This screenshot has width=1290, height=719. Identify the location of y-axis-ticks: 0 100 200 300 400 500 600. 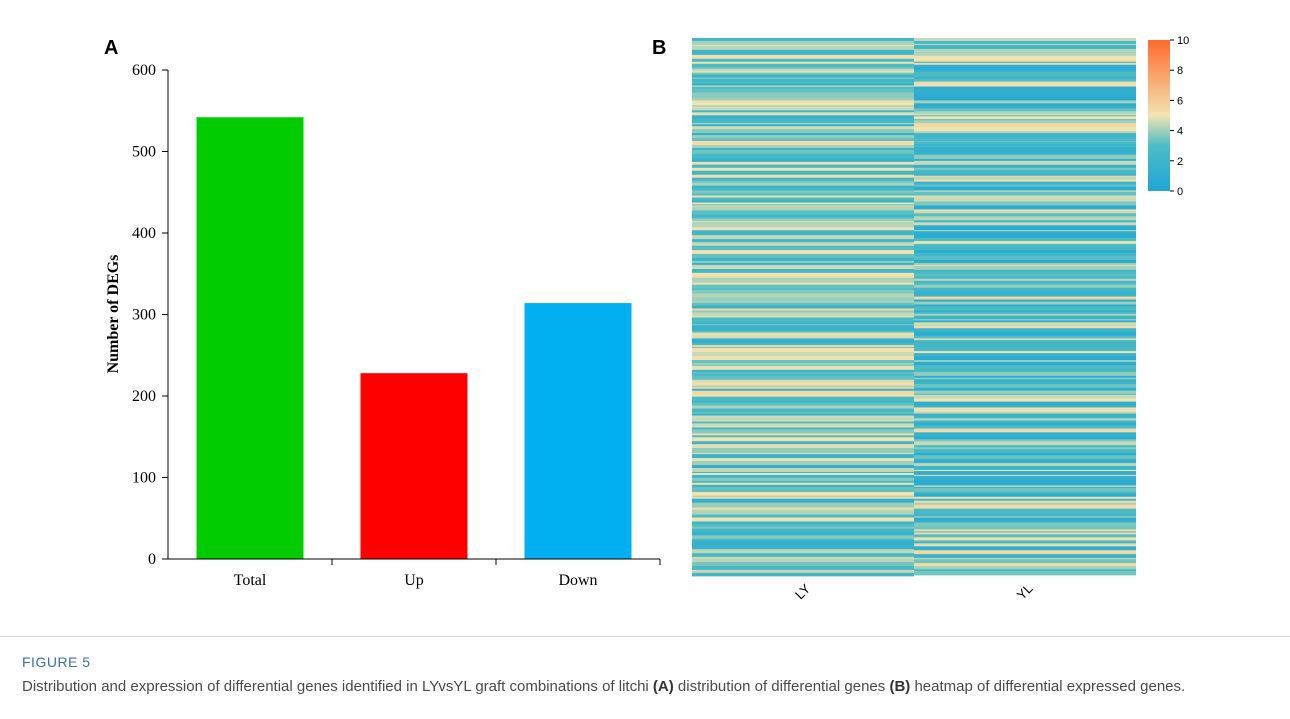
(150, 315).